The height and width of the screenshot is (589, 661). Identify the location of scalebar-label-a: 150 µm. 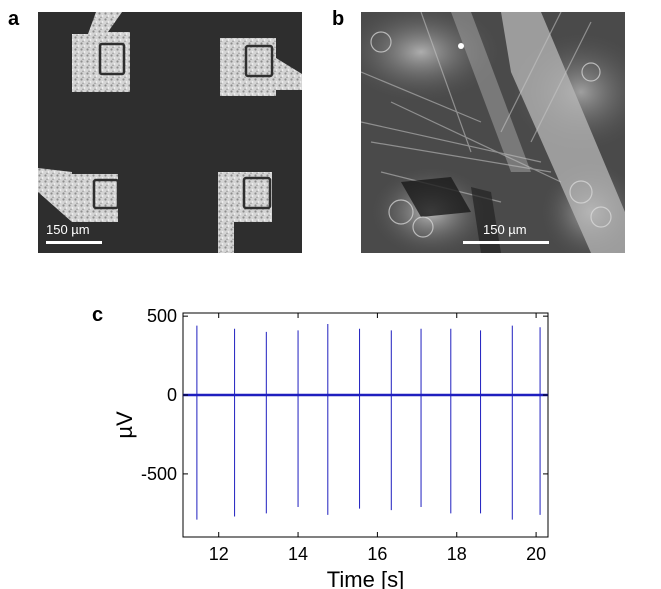
(68, 229).